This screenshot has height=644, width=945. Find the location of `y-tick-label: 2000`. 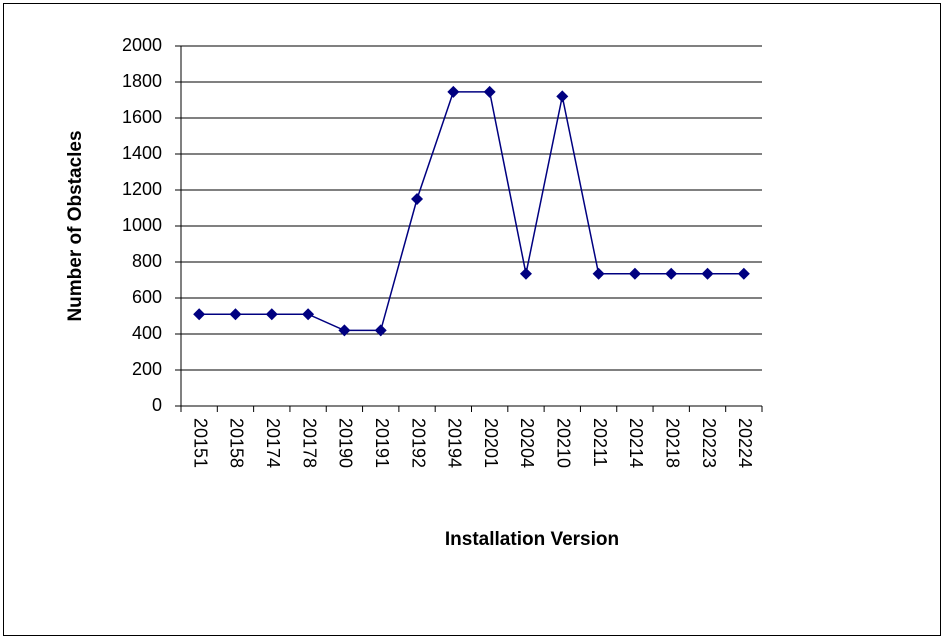

y-tick-label: 2000 is located at coordinates (142, 45).